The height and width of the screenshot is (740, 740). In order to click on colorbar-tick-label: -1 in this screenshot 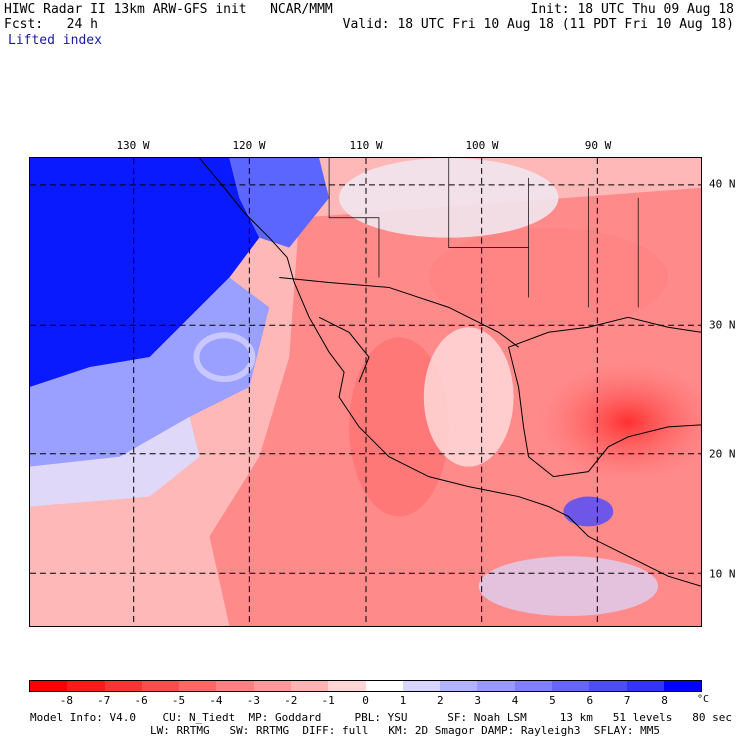, I will do `click(328, 700)`.